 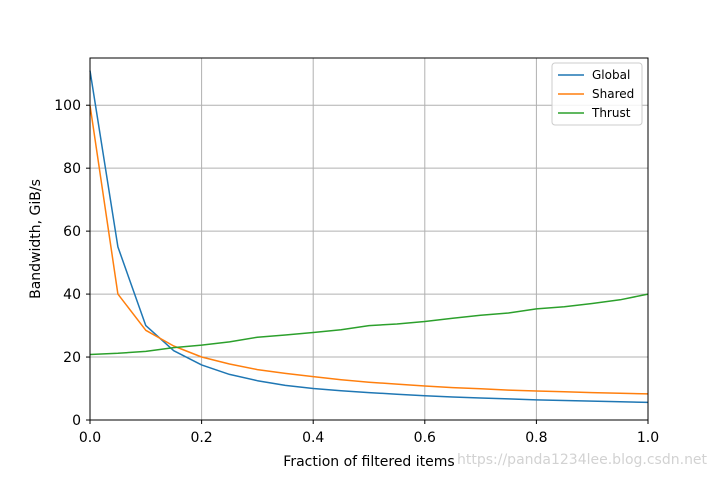 What do you see at coordinates (72, 169) in the screenshot?
I see `y-tick-label: 80` at bounding box center [72, 169].